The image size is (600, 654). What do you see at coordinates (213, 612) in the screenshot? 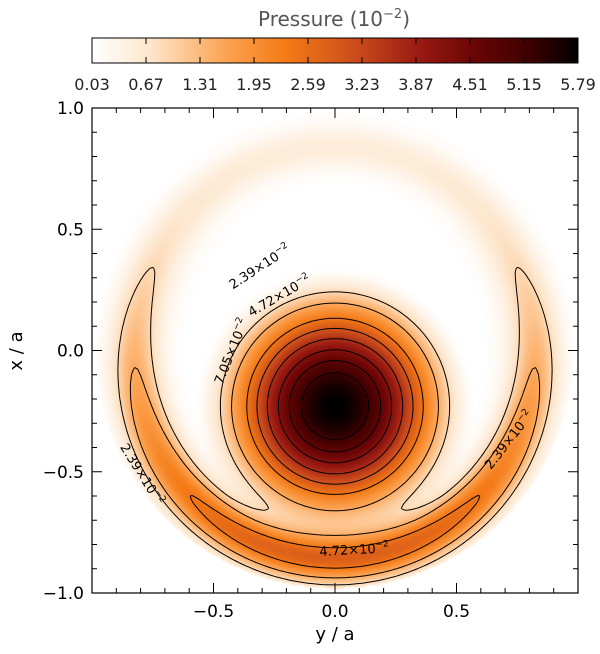
I see `x-tick-label: −0.5` at bounding box center [213, 612].